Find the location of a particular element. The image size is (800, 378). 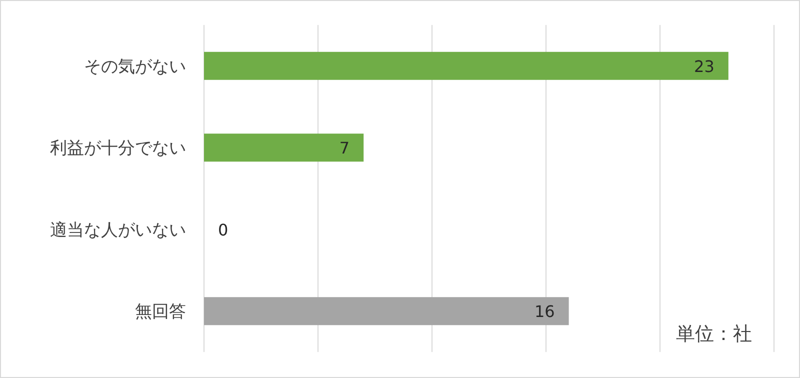

data-label: 23 is located at coordinates (704, 66).